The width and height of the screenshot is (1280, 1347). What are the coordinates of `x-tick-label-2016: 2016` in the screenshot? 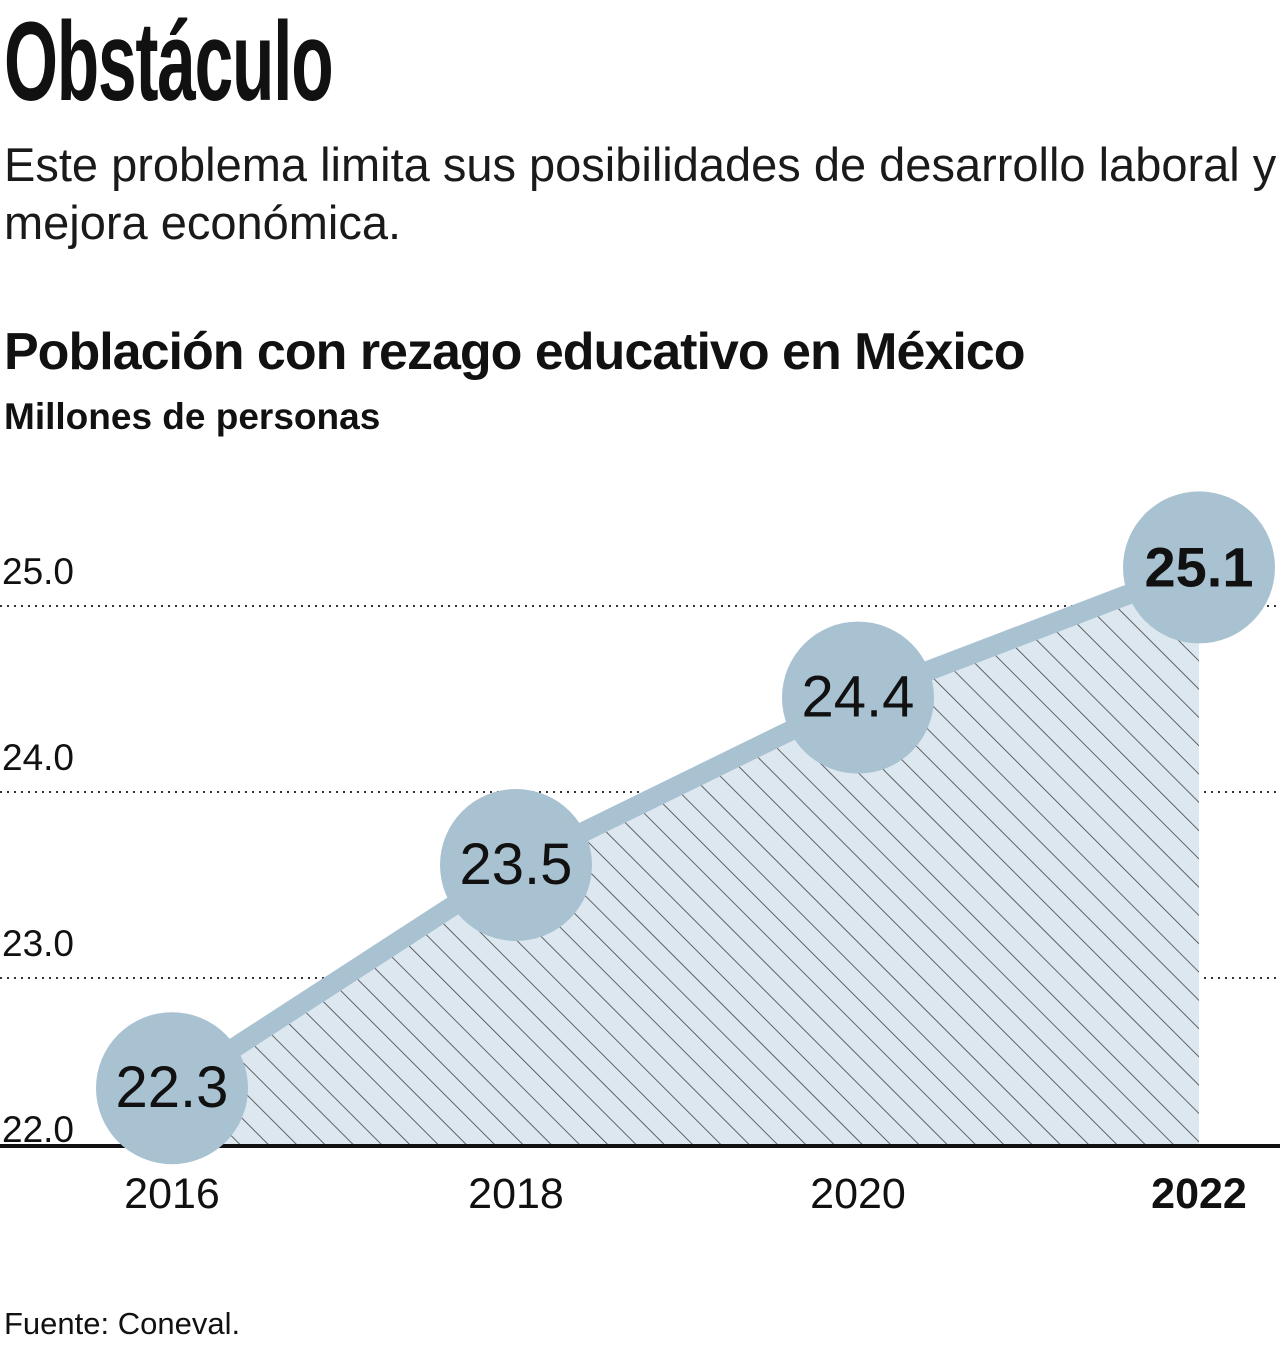 It's located at (172, 1194).